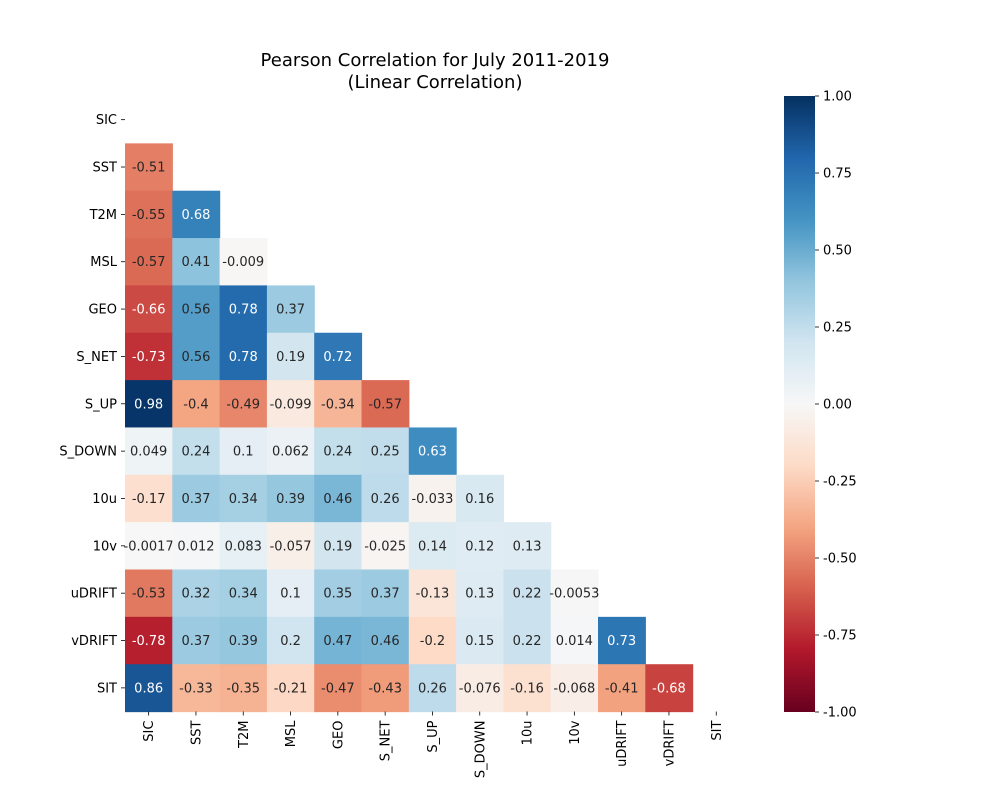  What do you see at coordinates (433, 736) in the screenshot?
I see `x-tick-label: S_UP` at bounding box center [433, 736].